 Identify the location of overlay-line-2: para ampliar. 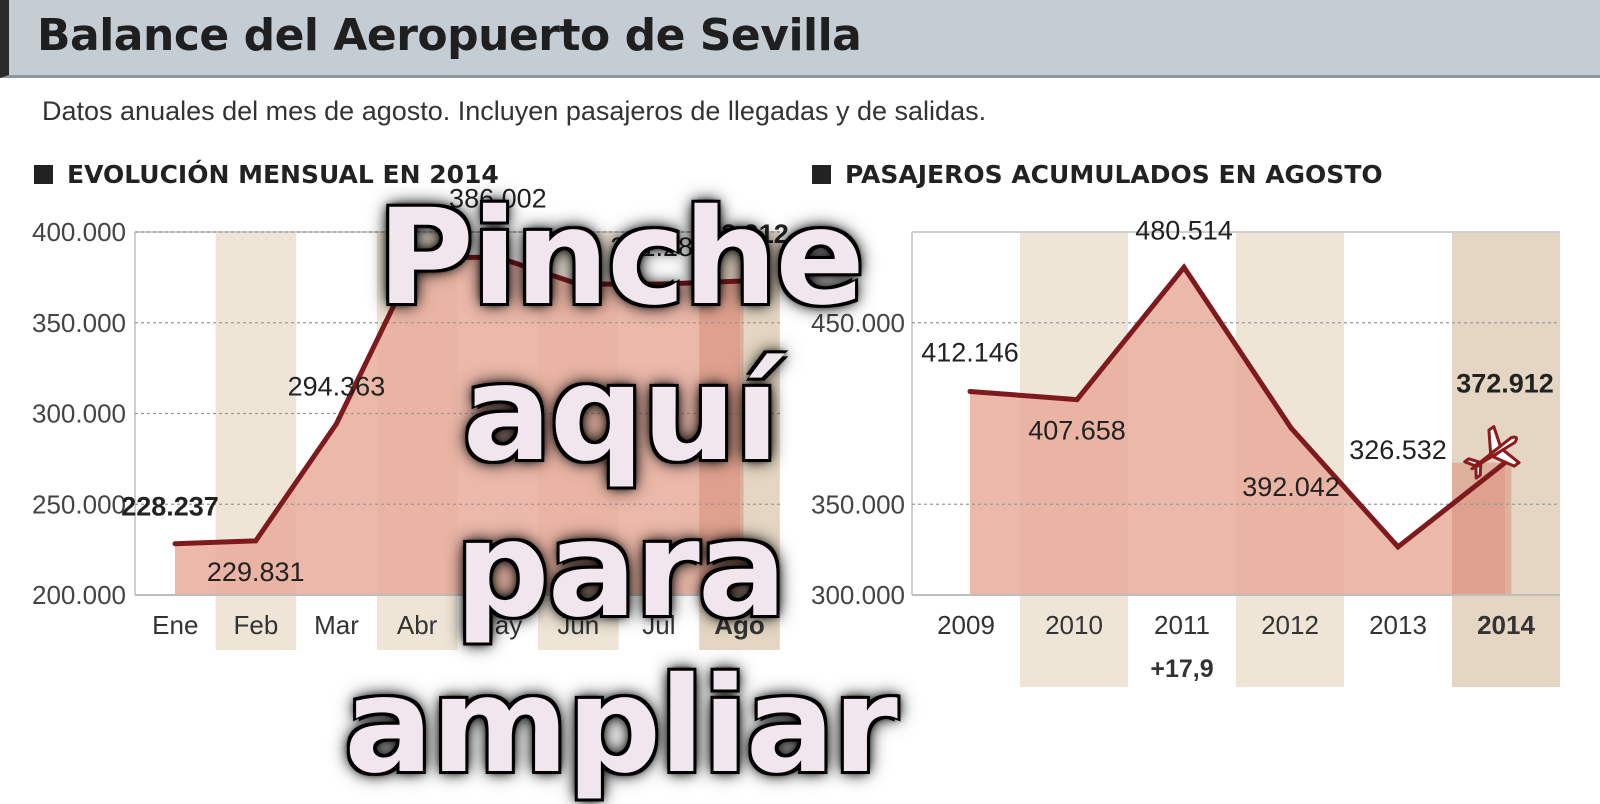
(621, 648).